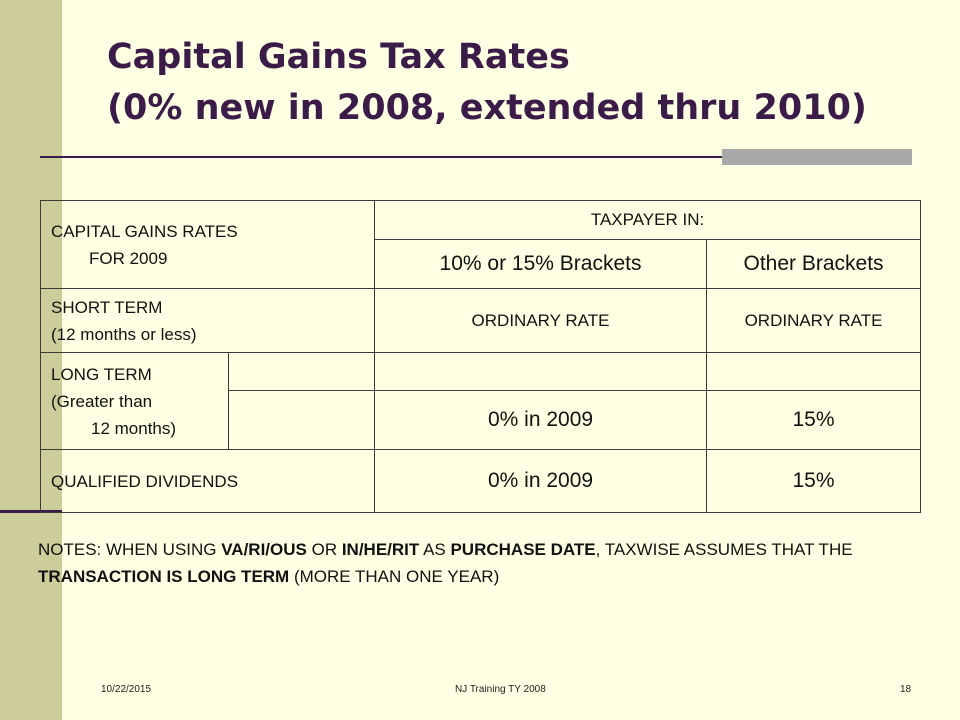 The image size is (960, 720). I want to click on long-term-label-cell: LONG TERM (Greater than 12 months), so click(134, 401).